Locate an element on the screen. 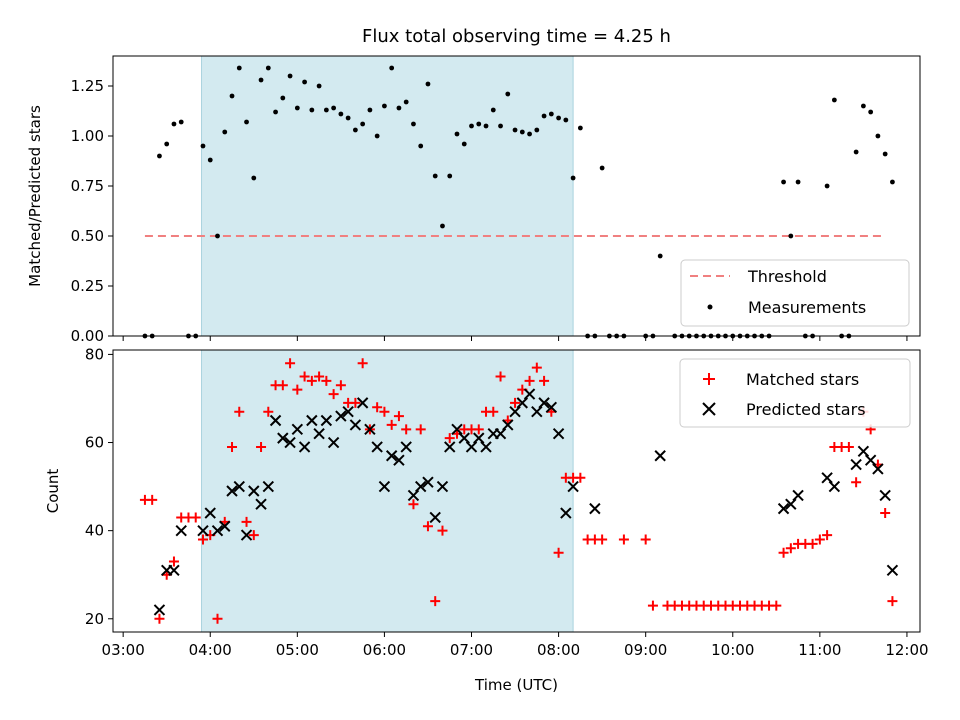 The image size is (960, 720). x-tick-label: 09:00 is located at coordinates (645, 650).